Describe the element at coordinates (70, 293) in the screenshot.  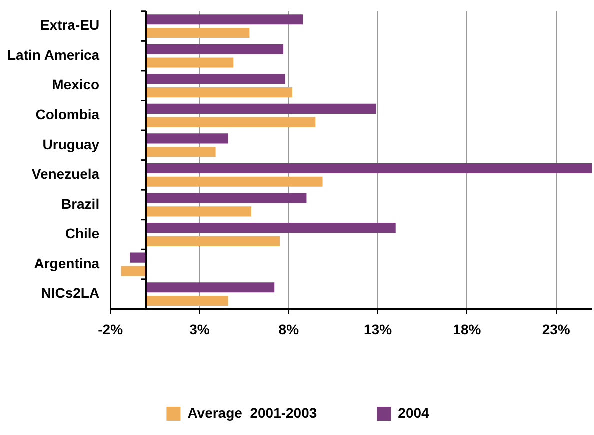
I see `y-tick-label: NICs2LA` at that location.